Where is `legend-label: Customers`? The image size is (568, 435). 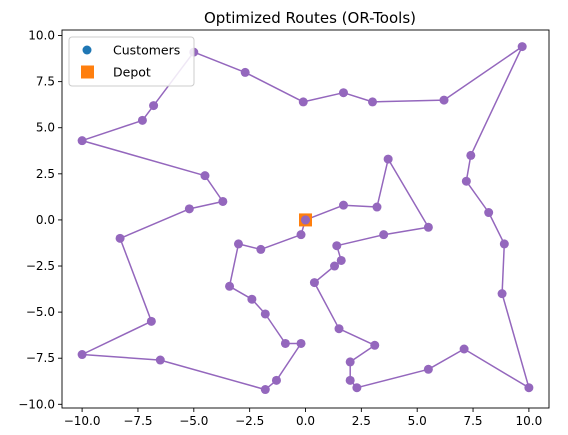 legend-label: Customers is located at coordinates (146, 50).